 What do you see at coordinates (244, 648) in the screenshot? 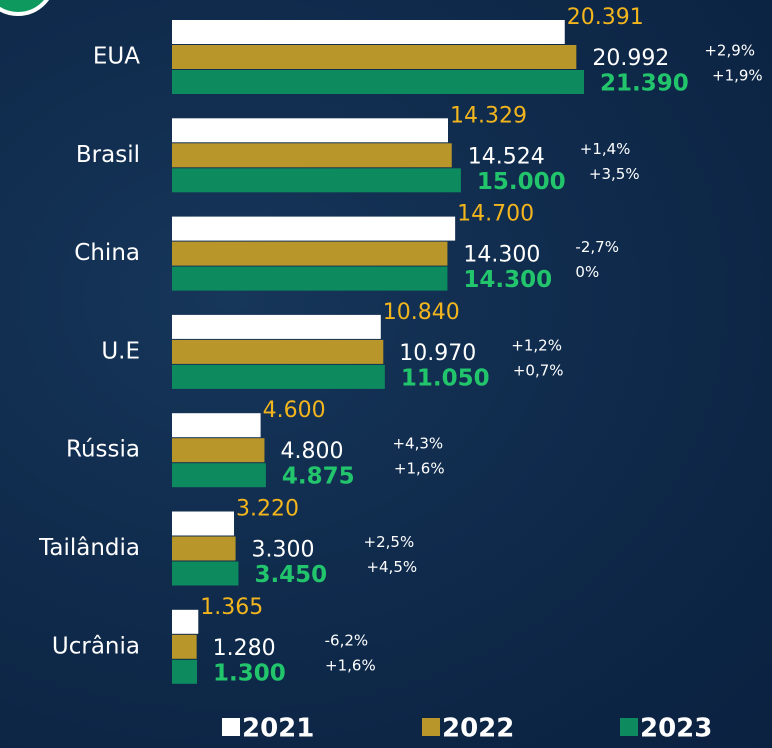
I see `value-label: 1.280` at bounding box center [244, 648].